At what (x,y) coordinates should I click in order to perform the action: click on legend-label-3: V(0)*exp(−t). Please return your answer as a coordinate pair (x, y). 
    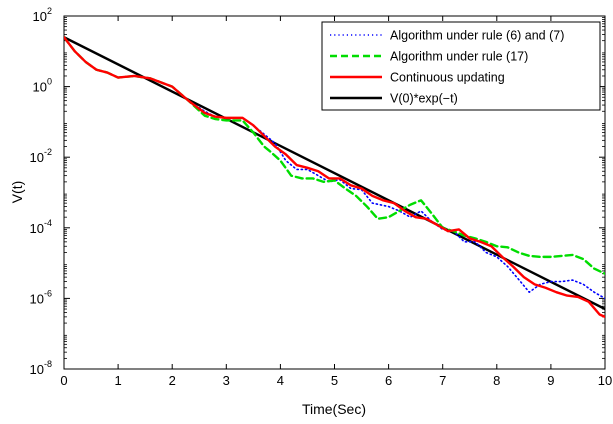
    Looking at the image, I should click on (424, 99).